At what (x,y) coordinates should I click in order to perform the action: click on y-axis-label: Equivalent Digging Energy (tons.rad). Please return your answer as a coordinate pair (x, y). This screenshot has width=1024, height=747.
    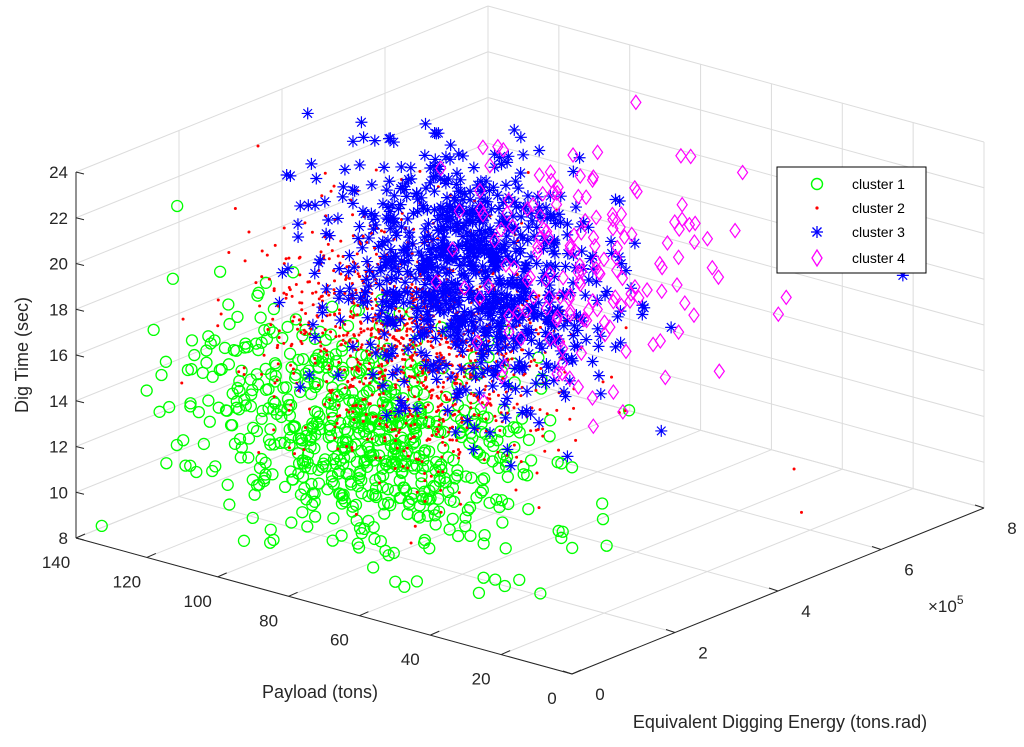
    Looking at the image, I should click on (780, 722).